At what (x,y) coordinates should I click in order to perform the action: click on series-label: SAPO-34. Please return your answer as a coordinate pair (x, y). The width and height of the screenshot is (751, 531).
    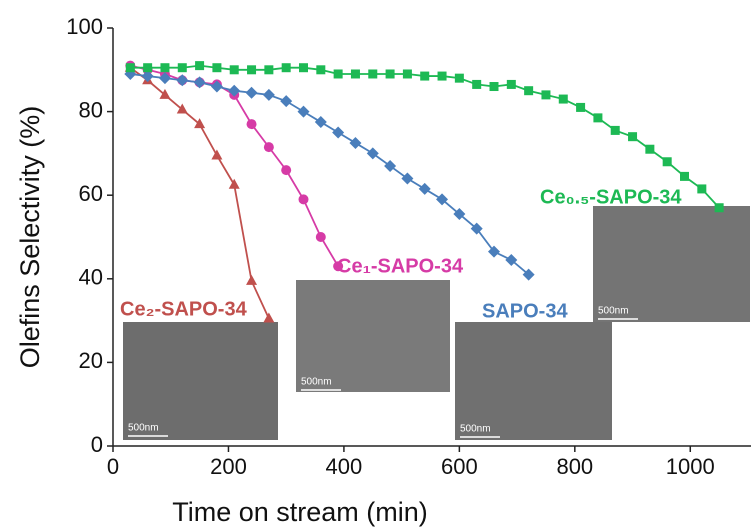
    Looking at the image, I should click on (525, 311).